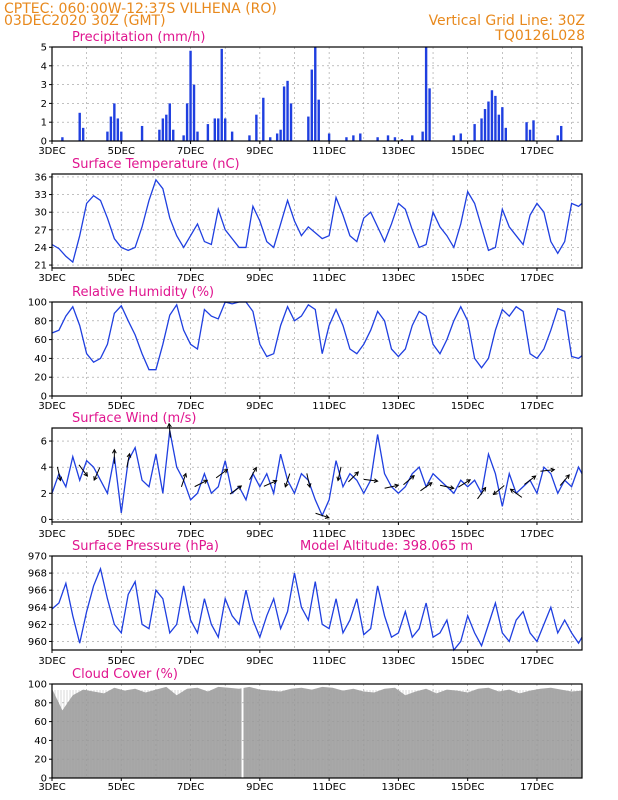  What do you see at coordinates (329, 787) in the screenshot?
I see `cloud-cover-xtick-label: 11DEC` at bounding box center [329, 787].